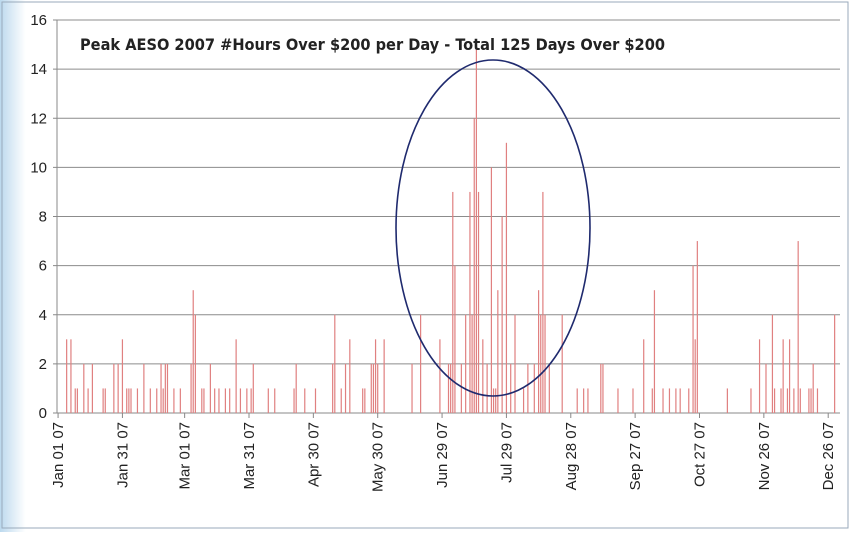 This screenshot has width=851, height=537. What do you see at coordinates (43, 364) in the screenshot?
I see `y-tick-label: 2` at bounding box center [43, 364].